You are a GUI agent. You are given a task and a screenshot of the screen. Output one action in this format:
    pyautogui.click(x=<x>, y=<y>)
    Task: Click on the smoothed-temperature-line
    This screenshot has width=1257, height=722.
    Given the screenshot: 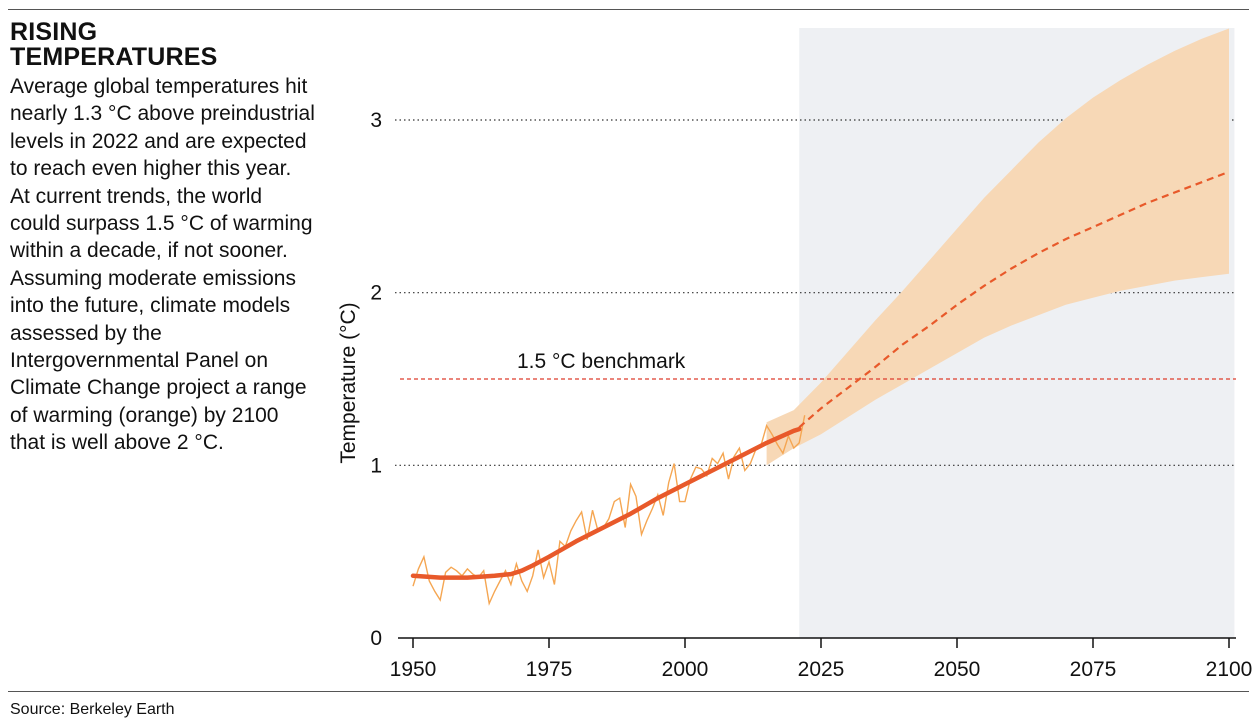 What is the action you would take?
    pyautogui.click(x=606, y=503)
    